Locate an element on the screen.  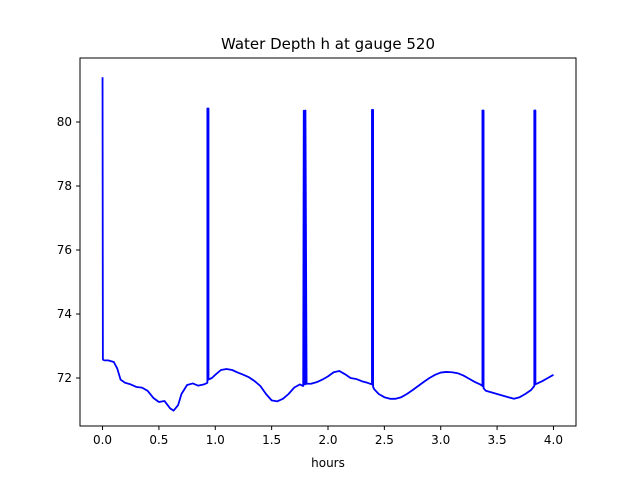
y-tick-label: 76 is located at coordinates (64, 250).